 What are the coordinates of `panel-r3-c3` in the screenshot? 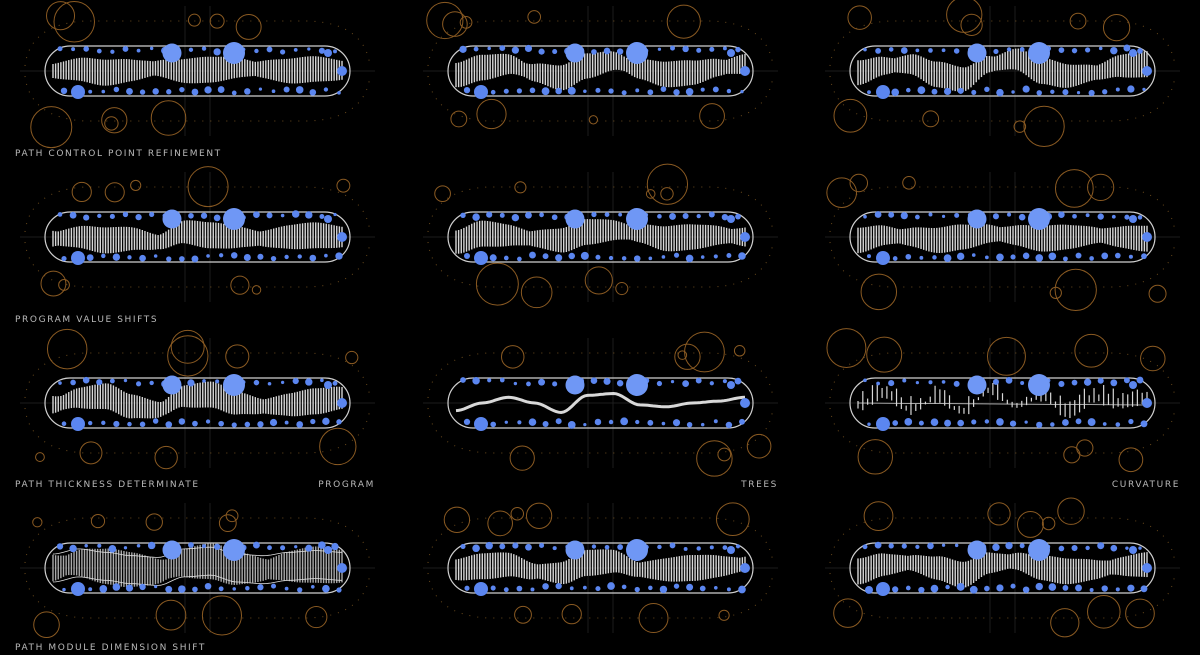 It's located at (1002, 401).